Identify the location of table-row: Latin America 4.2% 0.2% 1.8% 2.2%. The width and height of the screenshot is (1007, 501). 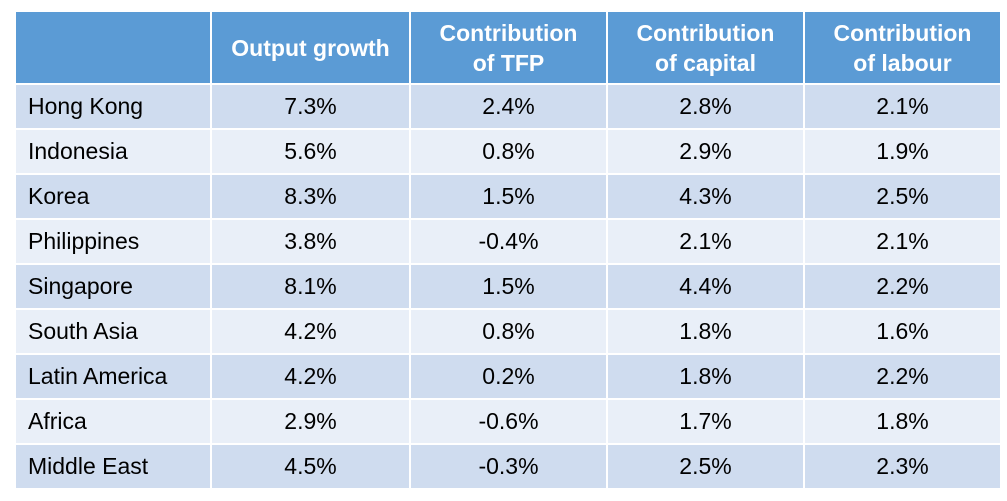
(508, 376).